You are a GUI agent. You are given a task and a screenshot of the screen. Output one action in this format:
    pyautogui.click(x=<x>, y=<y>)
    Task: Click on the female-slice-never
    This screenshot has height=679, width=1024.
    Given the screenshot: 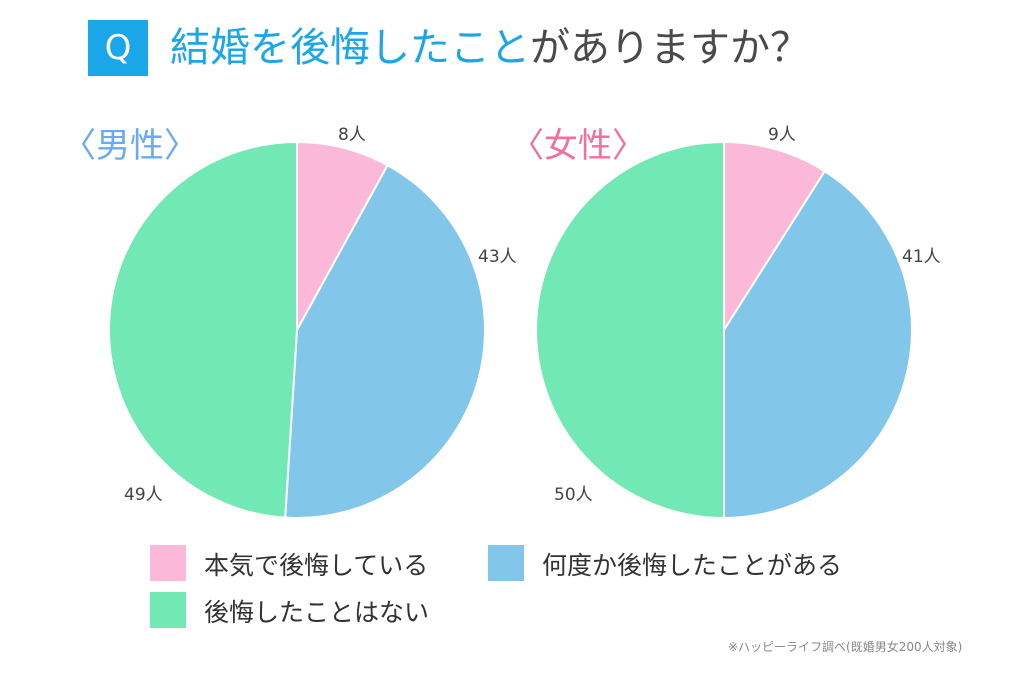 What is the action you would take?
    pyautogui.click(x=630, y=330)
    